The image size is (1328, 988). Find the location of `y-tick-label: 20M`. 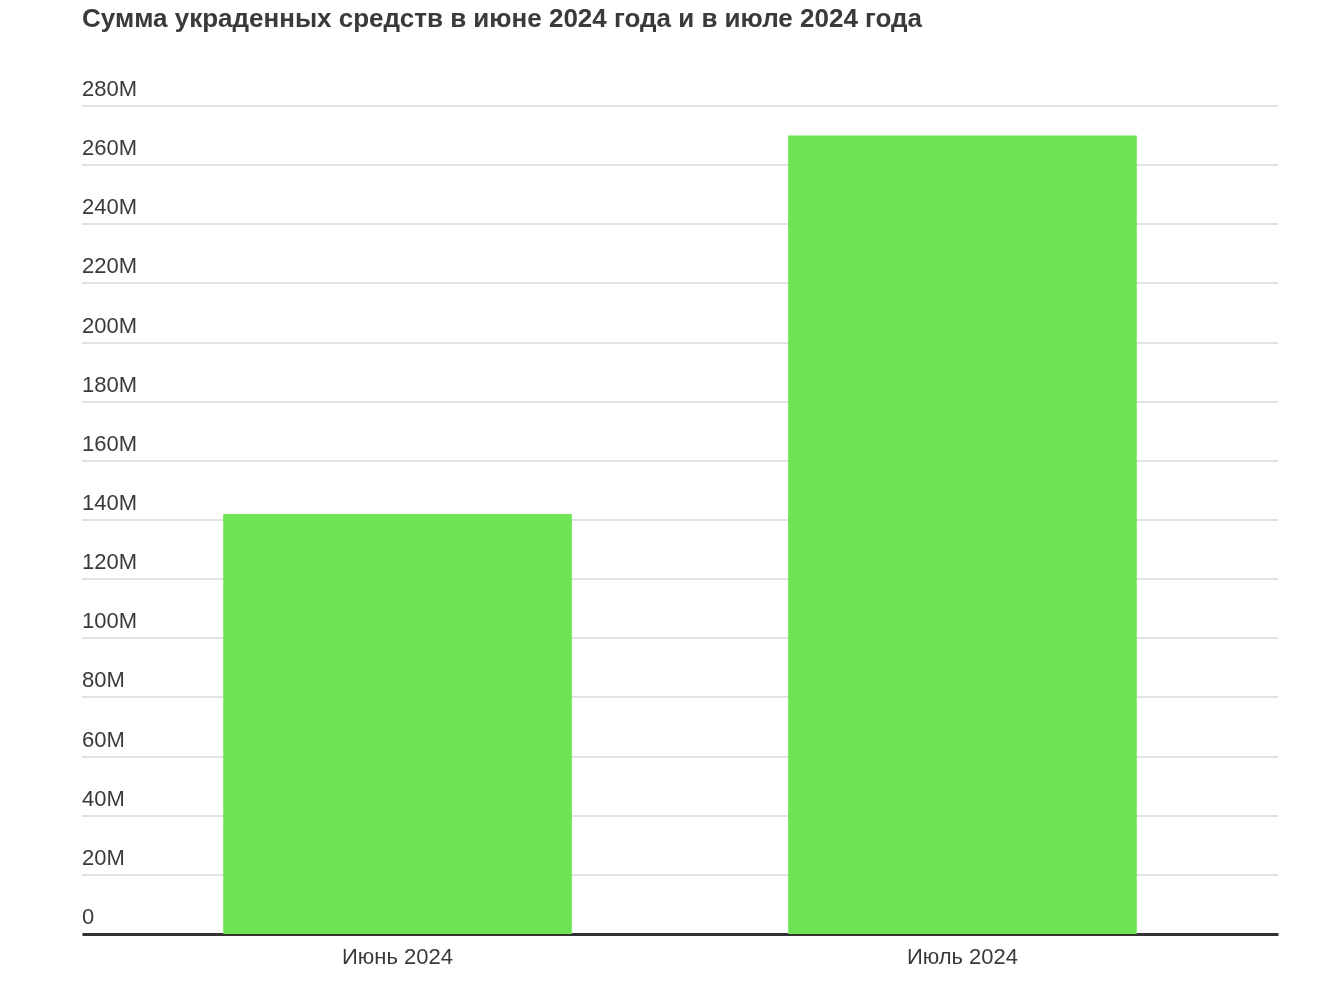

y-tick-label: 20M is located at coordinates (103, 857).